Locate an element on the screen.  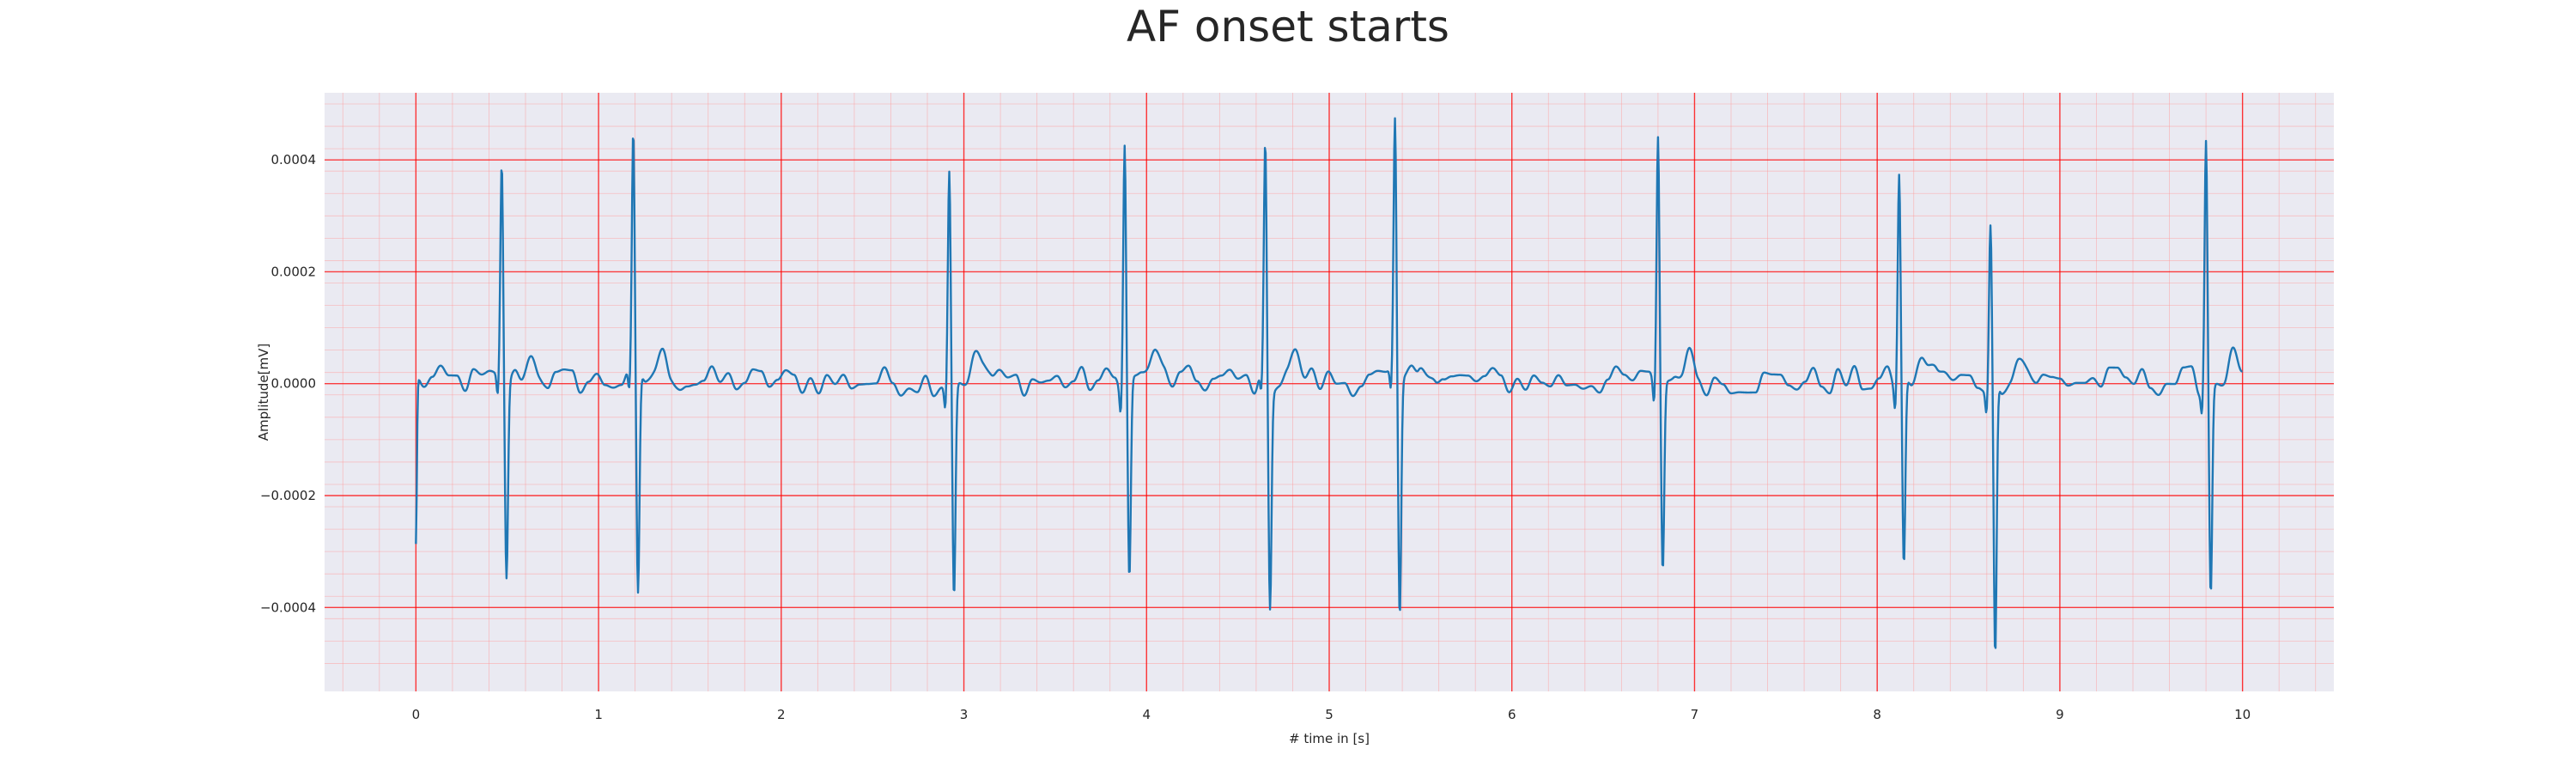
y-tick-labels: −0.0004 −0.0002 0.0000 0.0002 0.0004 is located at coordinates (288, 383).